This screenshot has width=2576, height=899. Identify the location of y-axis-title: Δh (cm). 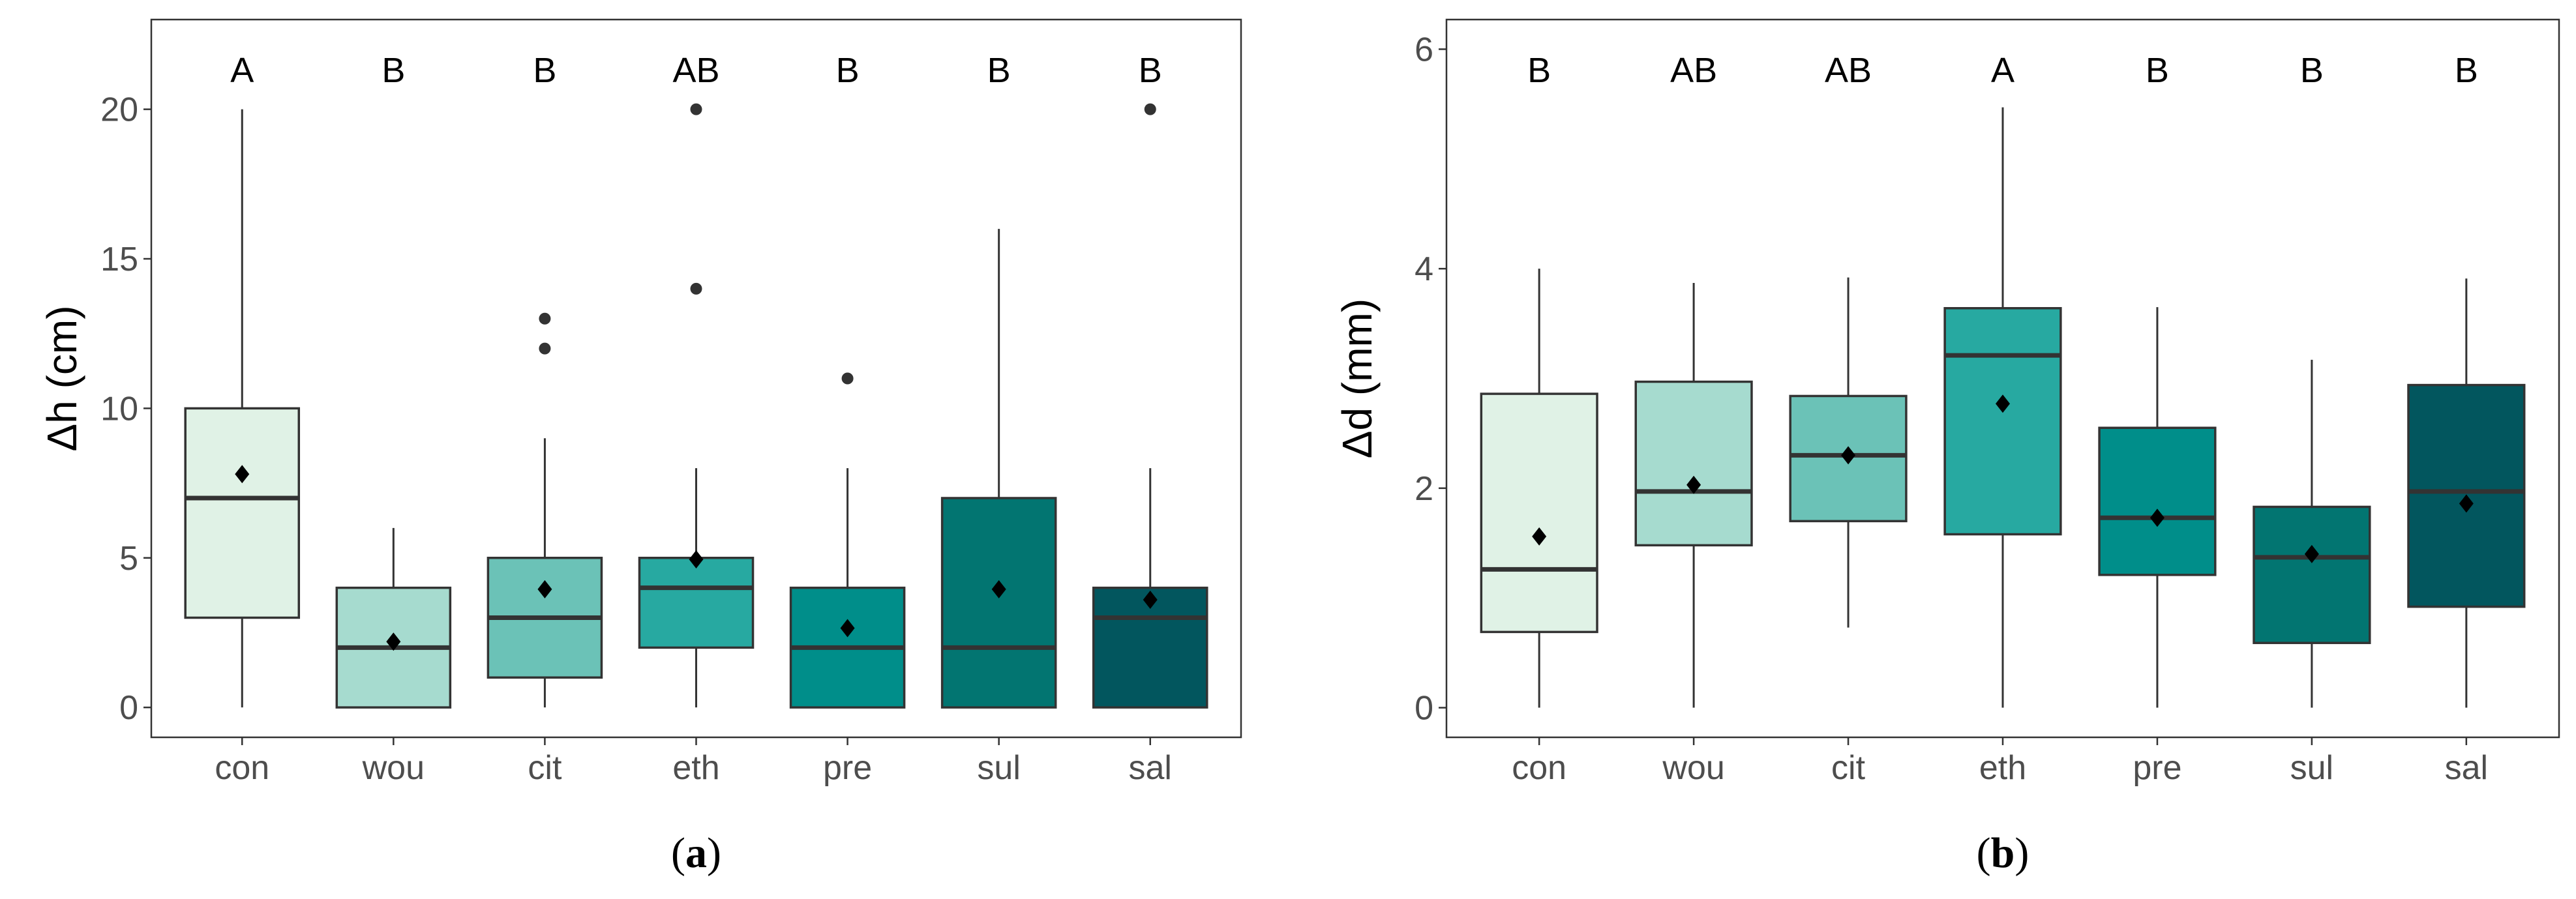
(61, 378).